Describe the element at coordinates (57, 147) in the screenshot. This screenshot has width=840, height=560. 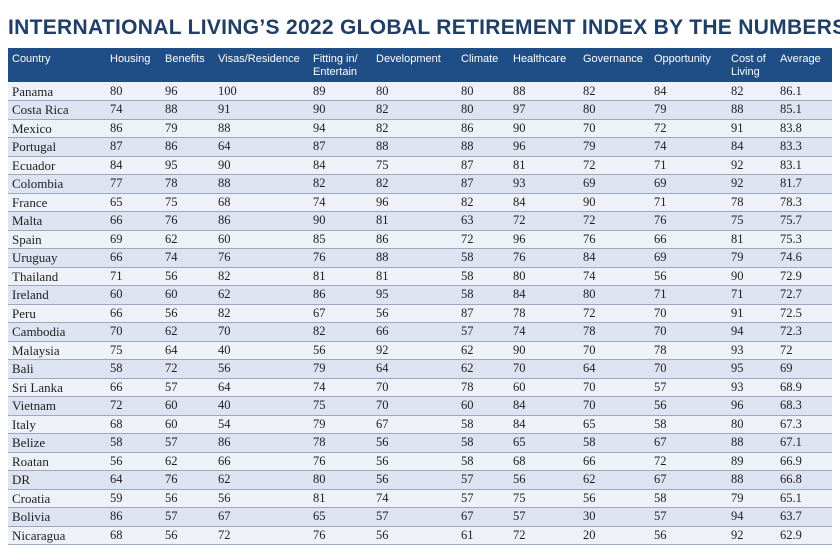
I see `country-cell: Portugal` at that location.